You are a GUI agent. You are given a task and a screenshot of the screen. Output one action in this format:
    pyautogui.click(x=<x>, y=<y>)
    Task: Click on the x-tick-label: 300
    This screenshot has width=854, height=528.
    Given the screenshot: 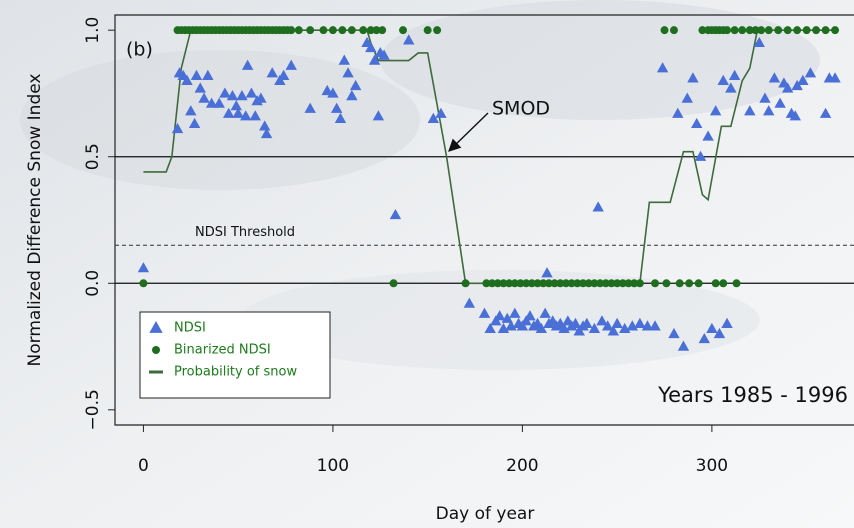 What is the action you would take?
    pyautogui.click(x=712, y=466)
    